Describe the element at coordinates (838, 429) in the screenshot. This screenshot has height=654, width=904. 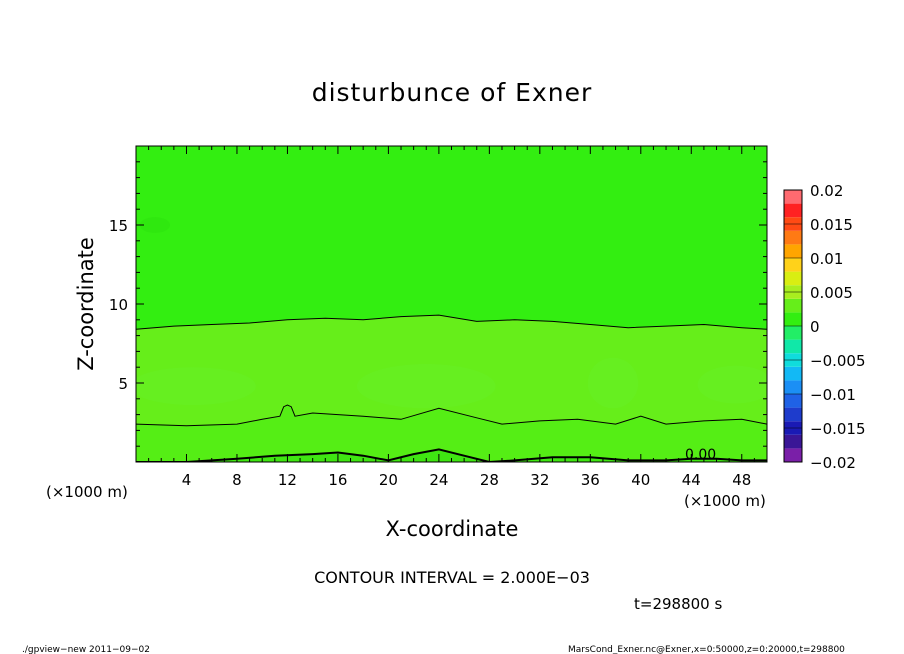
I see `colorbar-tick-label: −0.015` at that location.